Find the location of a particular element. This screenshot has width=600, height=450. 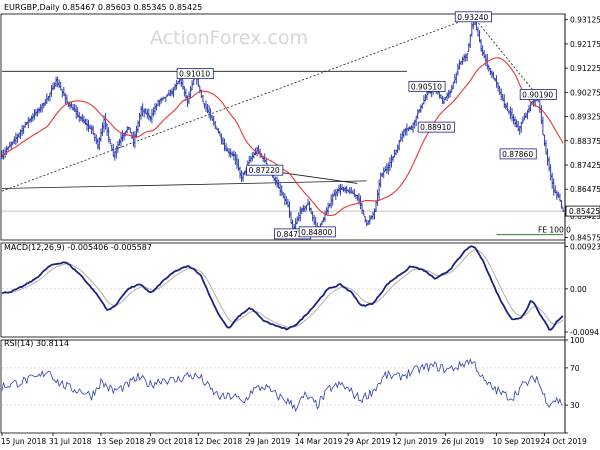

price-label-text: 0.90510 is located at coordinates (426, 86).